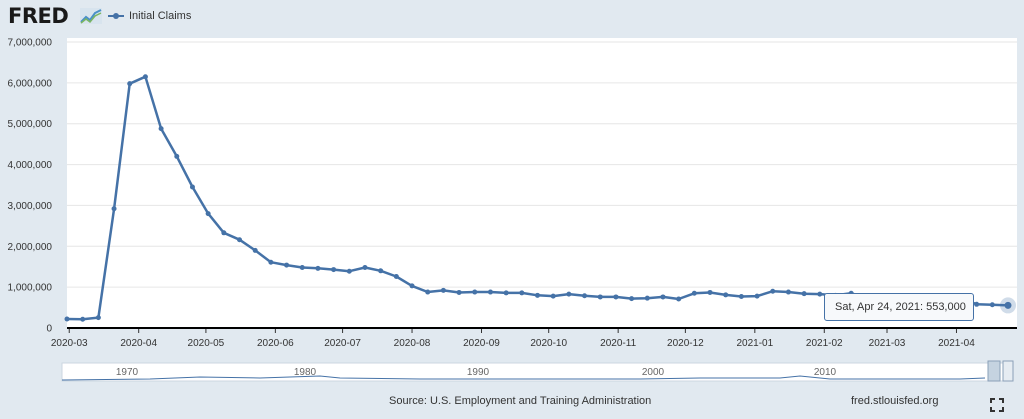 This screenshot has width=1024, height=419. I want to click on y-tick-label: 7,000,000, so click(30, 43).